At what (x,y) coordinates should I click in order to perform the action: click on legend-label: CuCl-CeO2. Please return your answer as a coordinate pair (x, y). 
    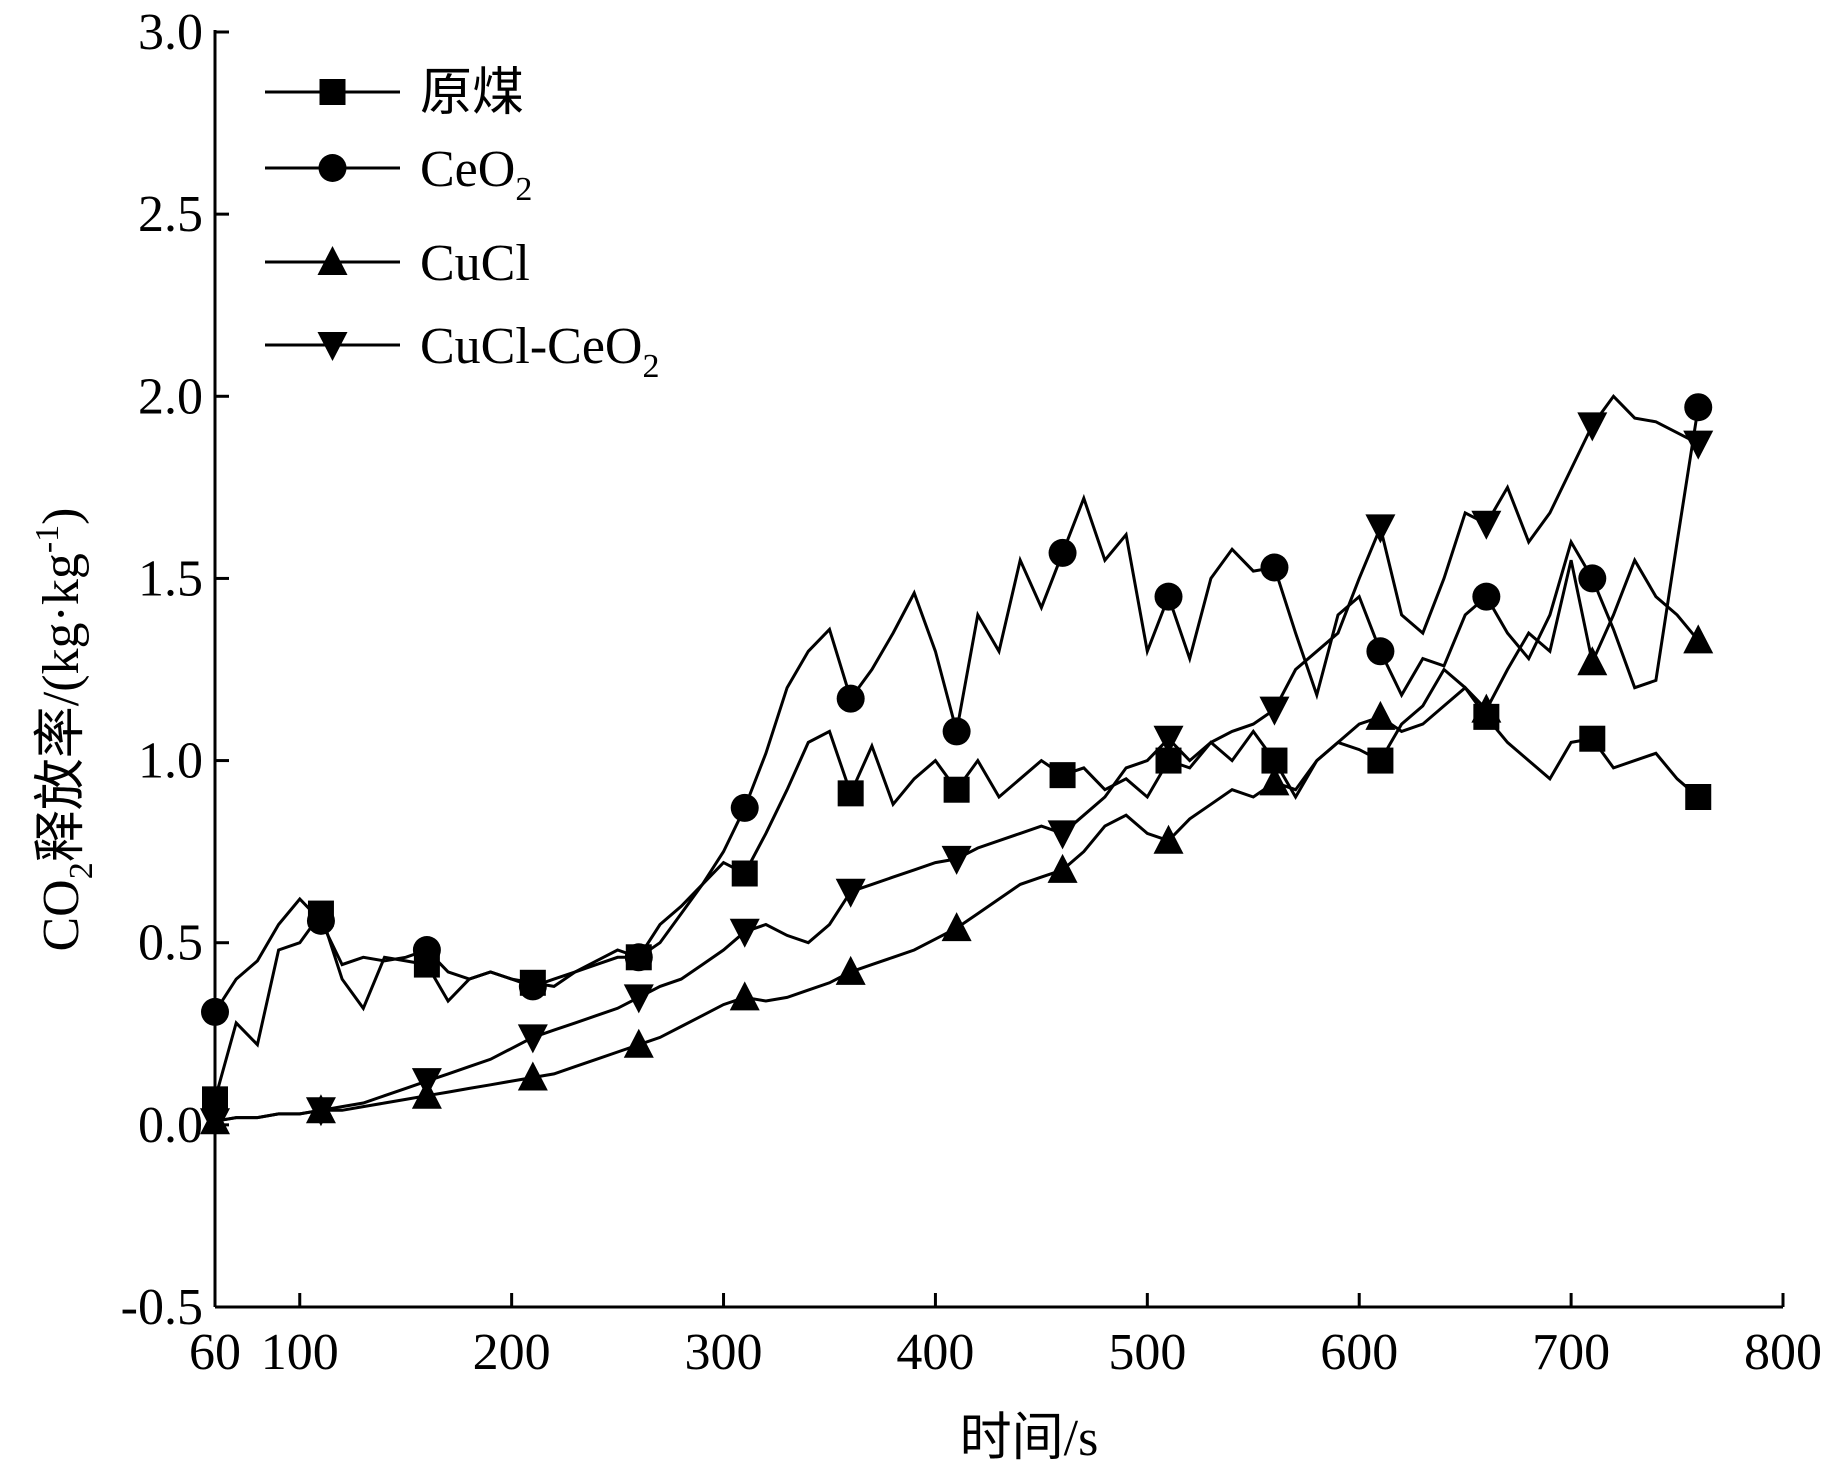
    Looking at the image, I should click on (539, 351).